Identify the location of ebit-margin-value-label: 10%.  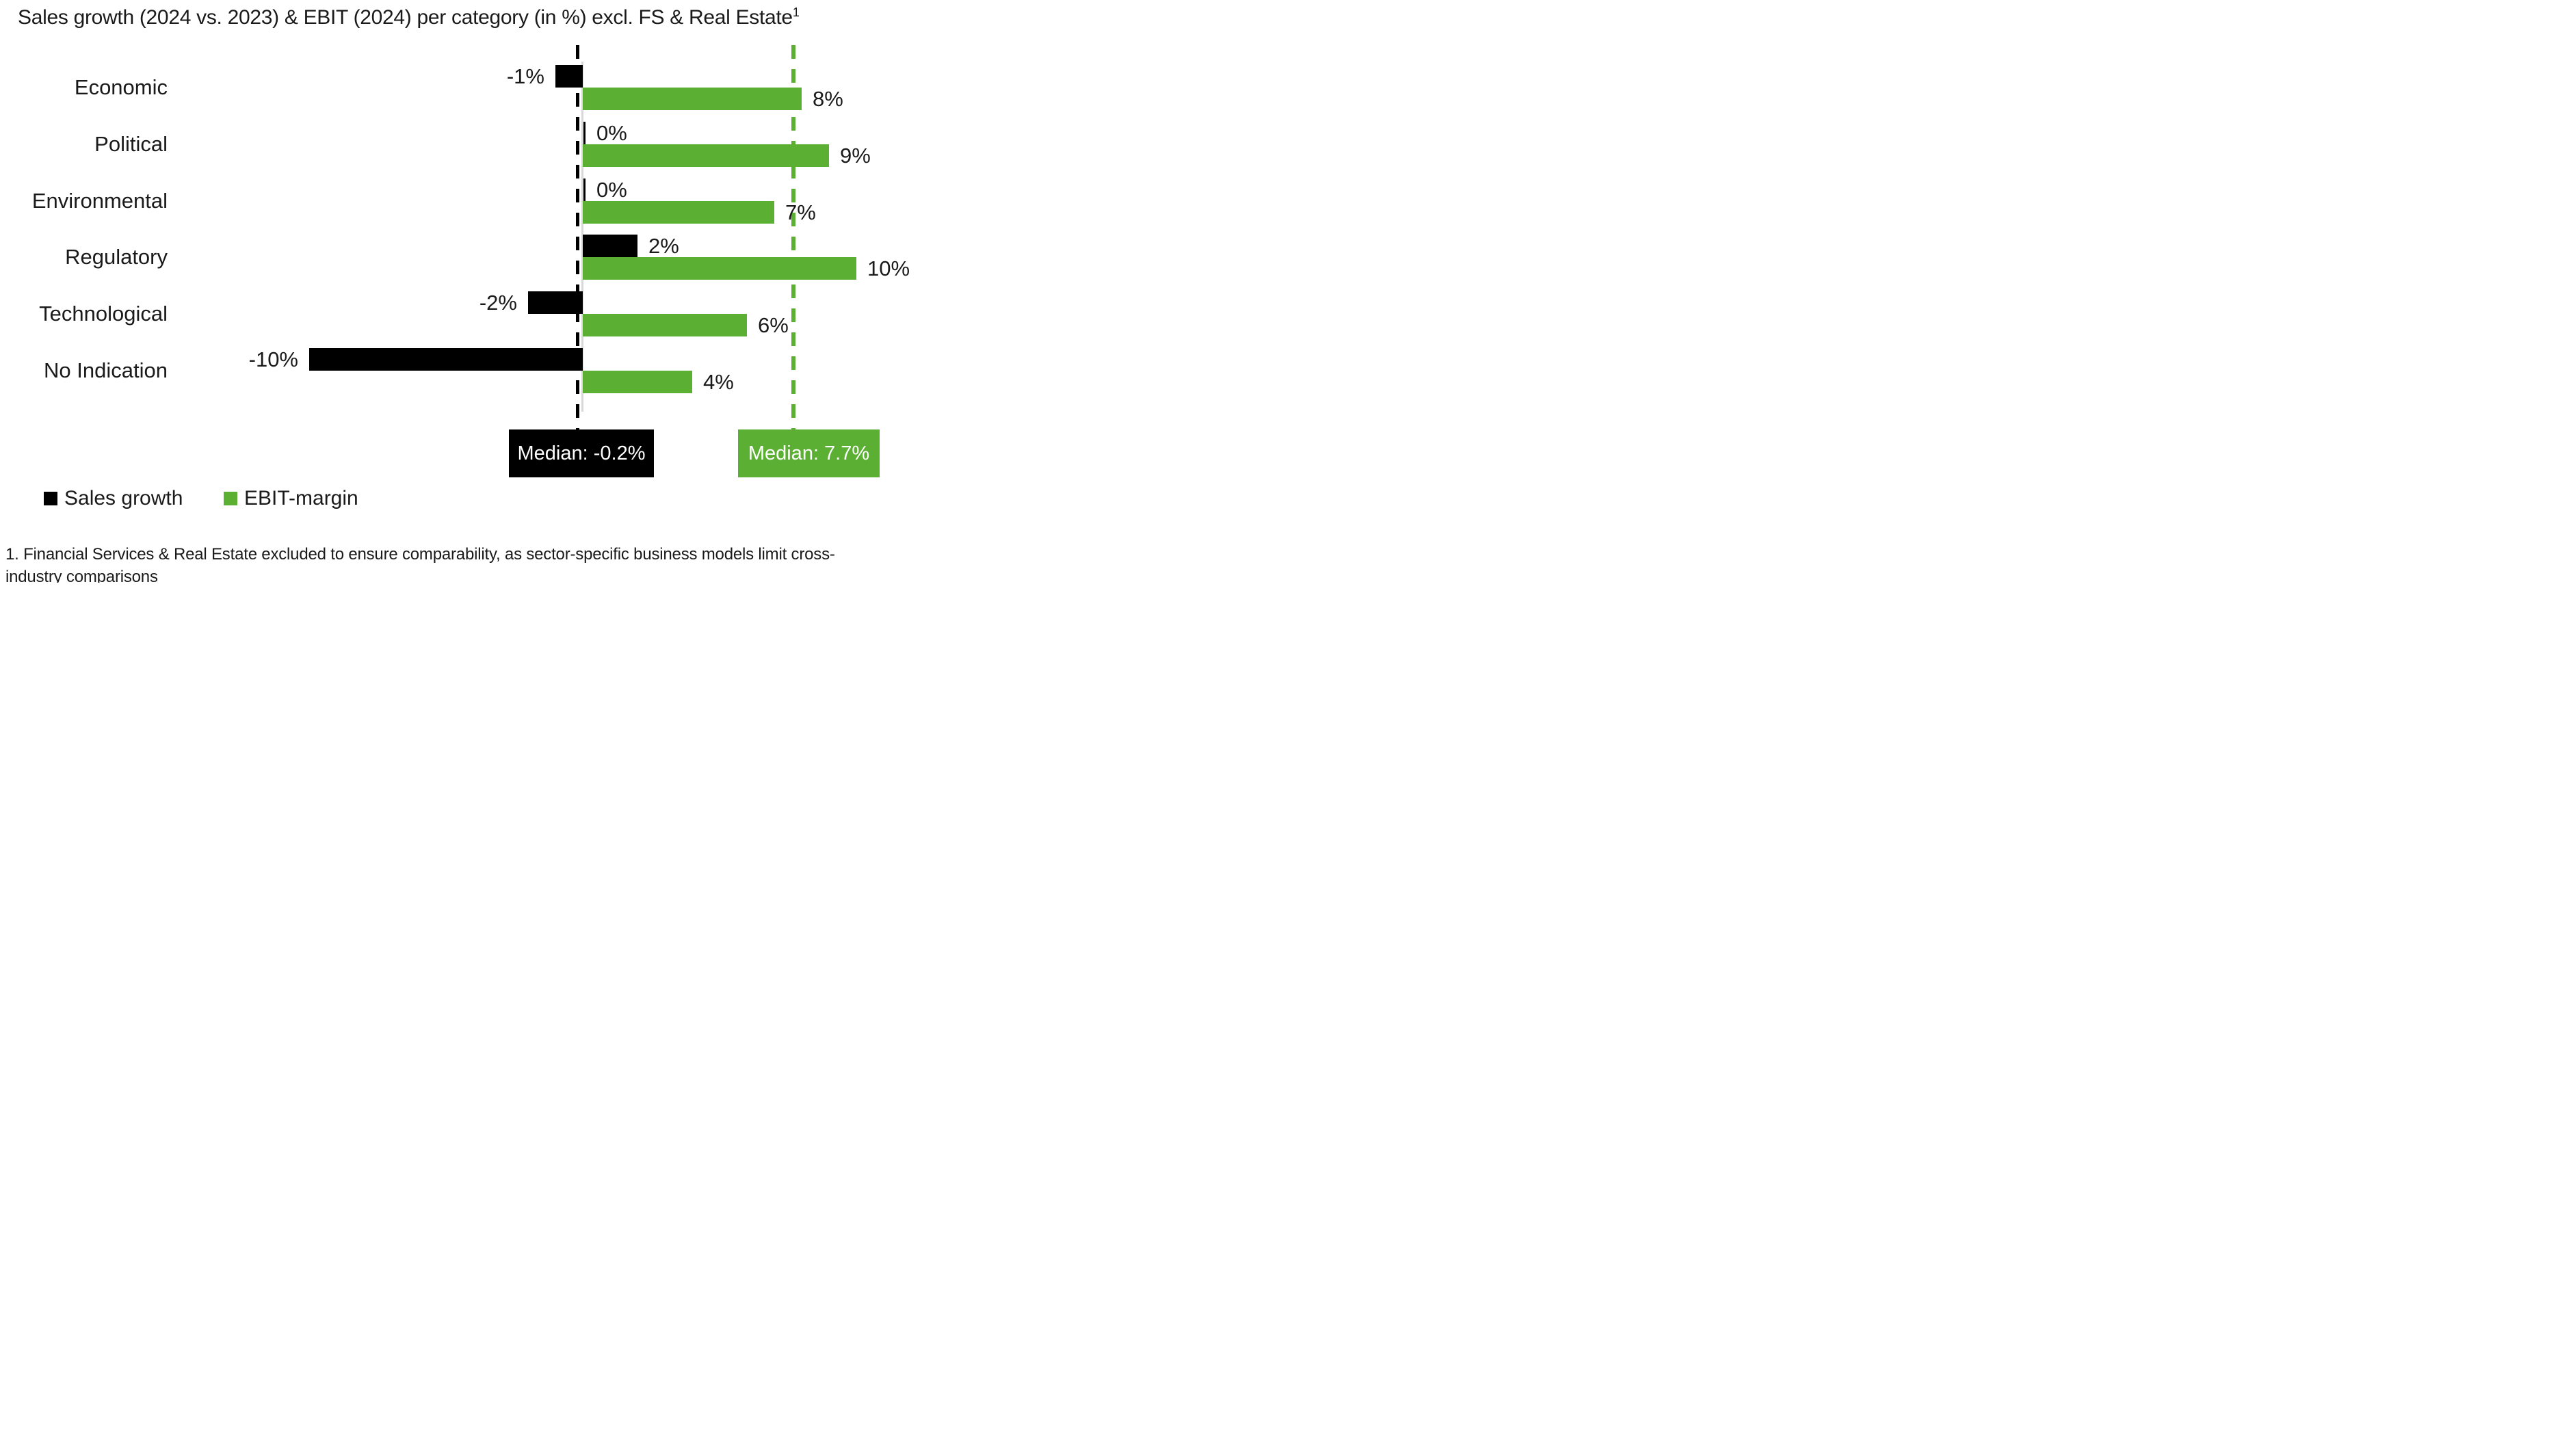
(889, 268).